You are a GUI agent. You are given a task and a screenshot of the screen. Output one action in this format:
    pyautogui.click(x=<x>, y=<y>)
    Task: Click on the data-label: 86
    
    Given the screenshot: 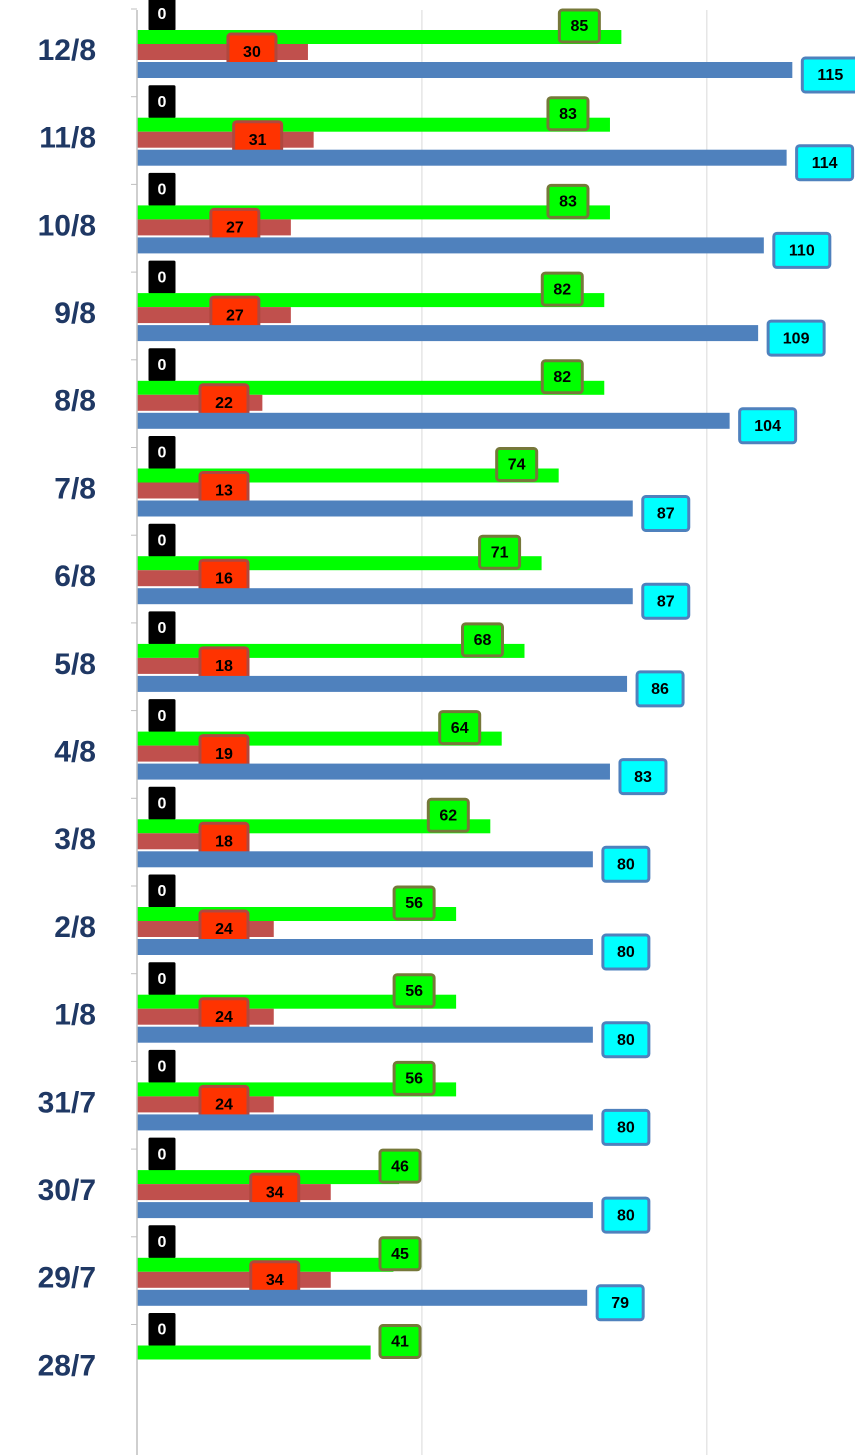 What is the action you would take?
    pyautogui.click(x=660, y=689)
    